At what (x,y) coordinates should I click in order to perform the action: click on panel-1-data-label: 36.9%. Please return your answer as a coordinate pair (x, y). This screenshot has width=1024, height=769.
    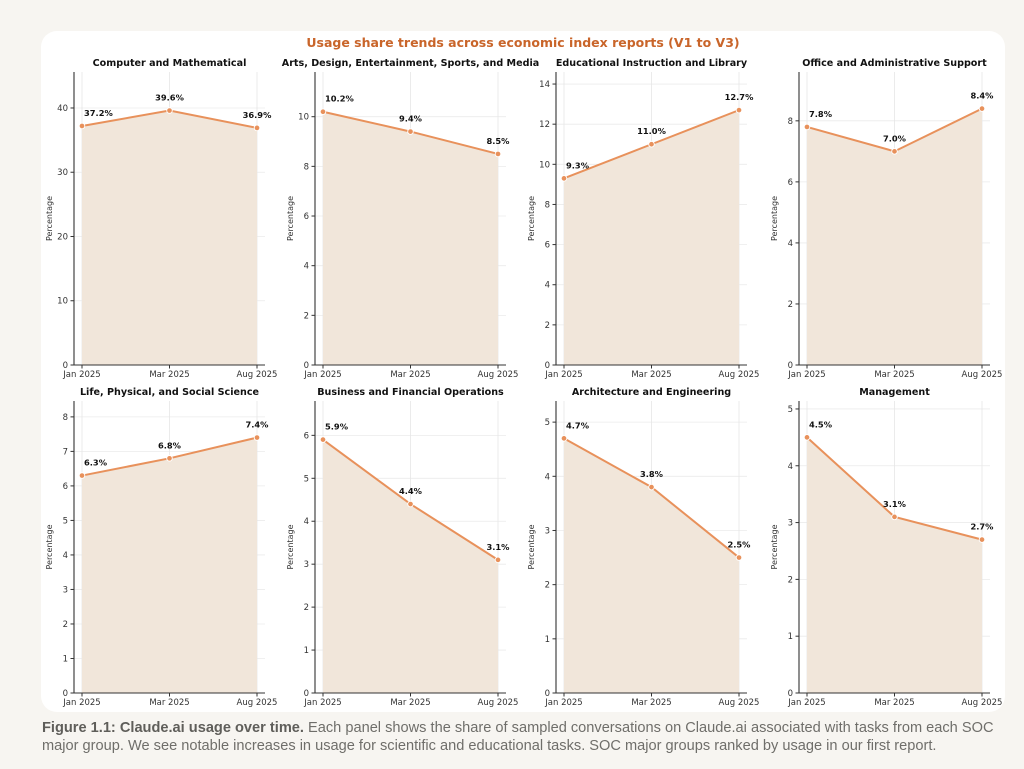
    Looking at the image, I should click on (257, 115).